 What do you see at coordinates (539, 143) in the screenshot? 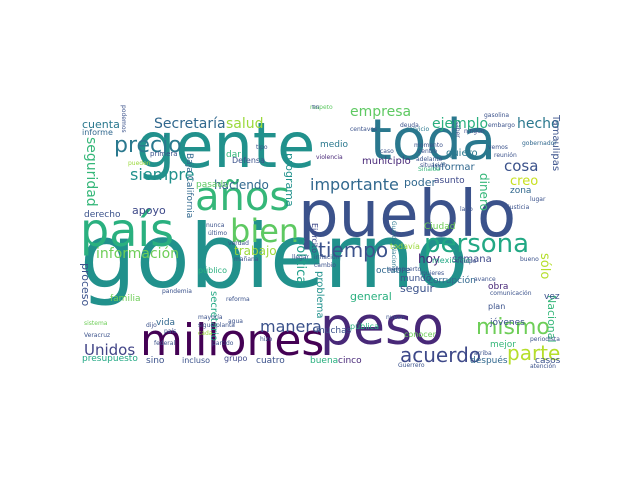
I see `cloud-word: gobernador` at bounding box center [539, 143].